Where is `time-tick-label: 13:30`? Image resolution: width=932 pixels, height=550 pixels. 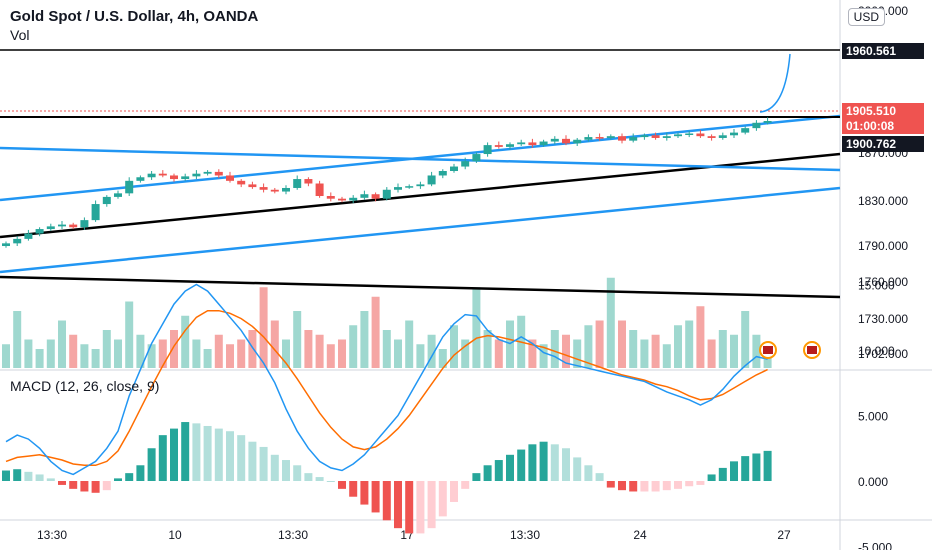
time-tick-label: 13:30 is located at coordinates (525, 535).